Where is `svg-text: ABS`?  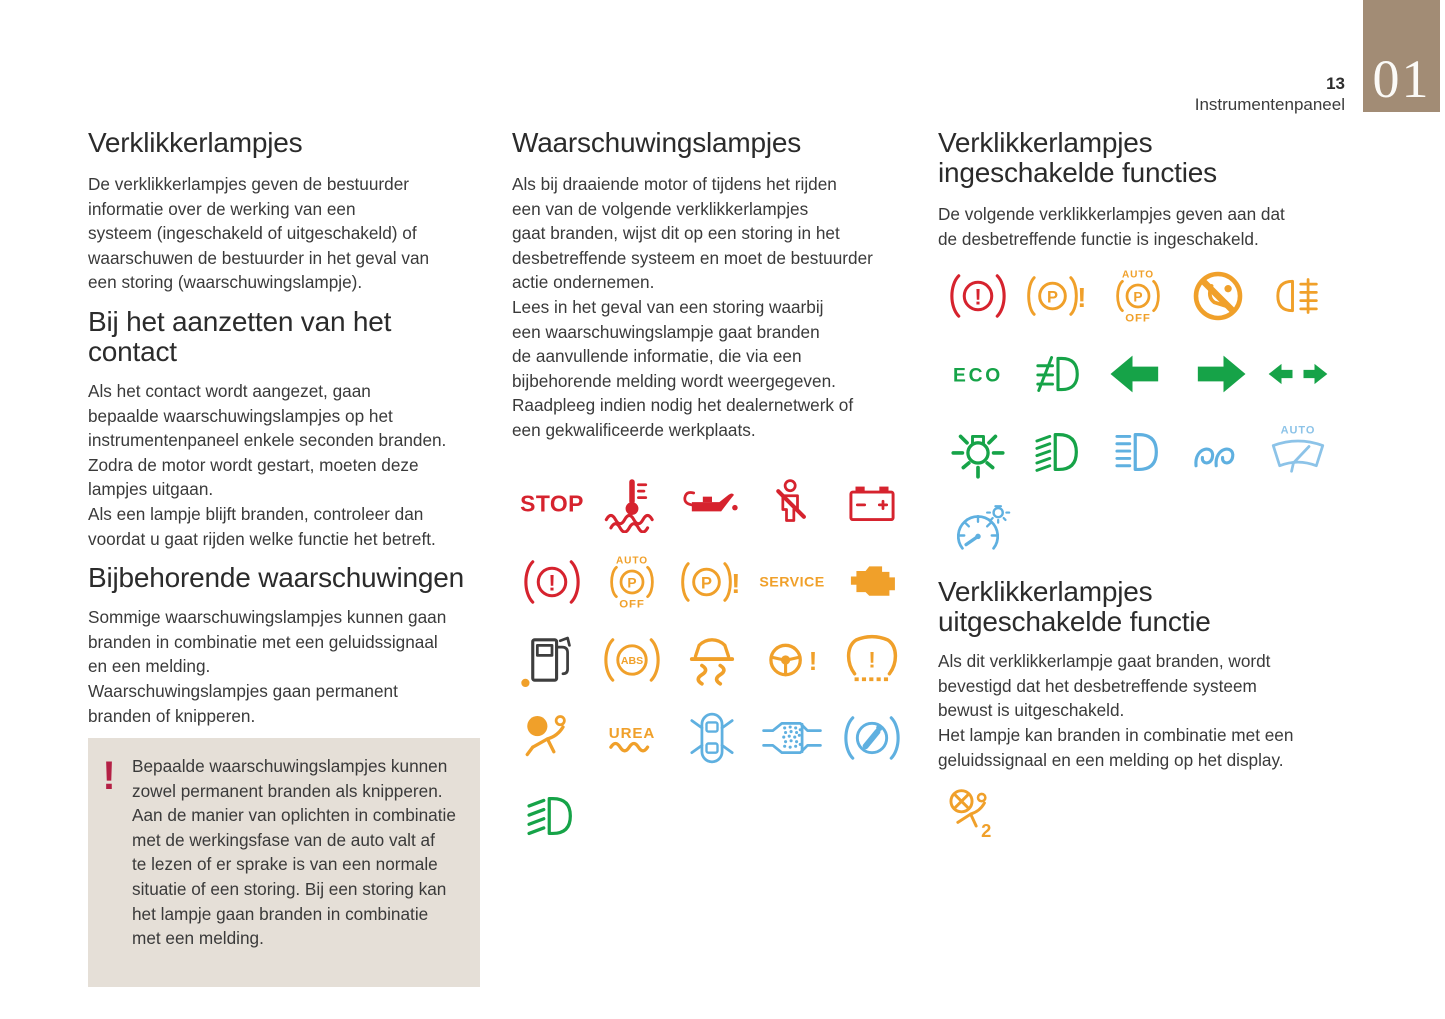
svg-text: ABS is located at coordinates (632, 661).